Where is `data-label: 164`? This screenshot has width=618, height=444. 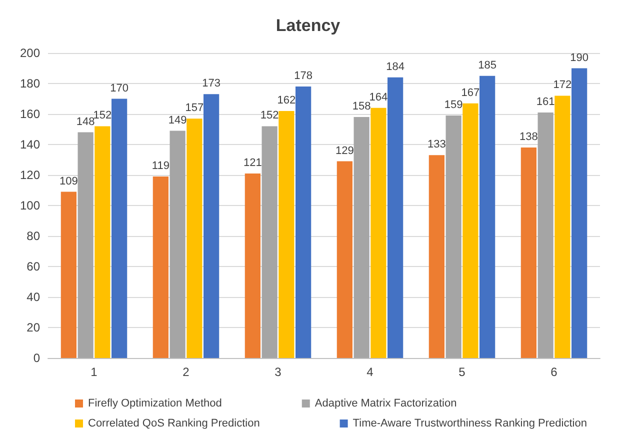
data-label: 164 is located at coordinates (378, 97).